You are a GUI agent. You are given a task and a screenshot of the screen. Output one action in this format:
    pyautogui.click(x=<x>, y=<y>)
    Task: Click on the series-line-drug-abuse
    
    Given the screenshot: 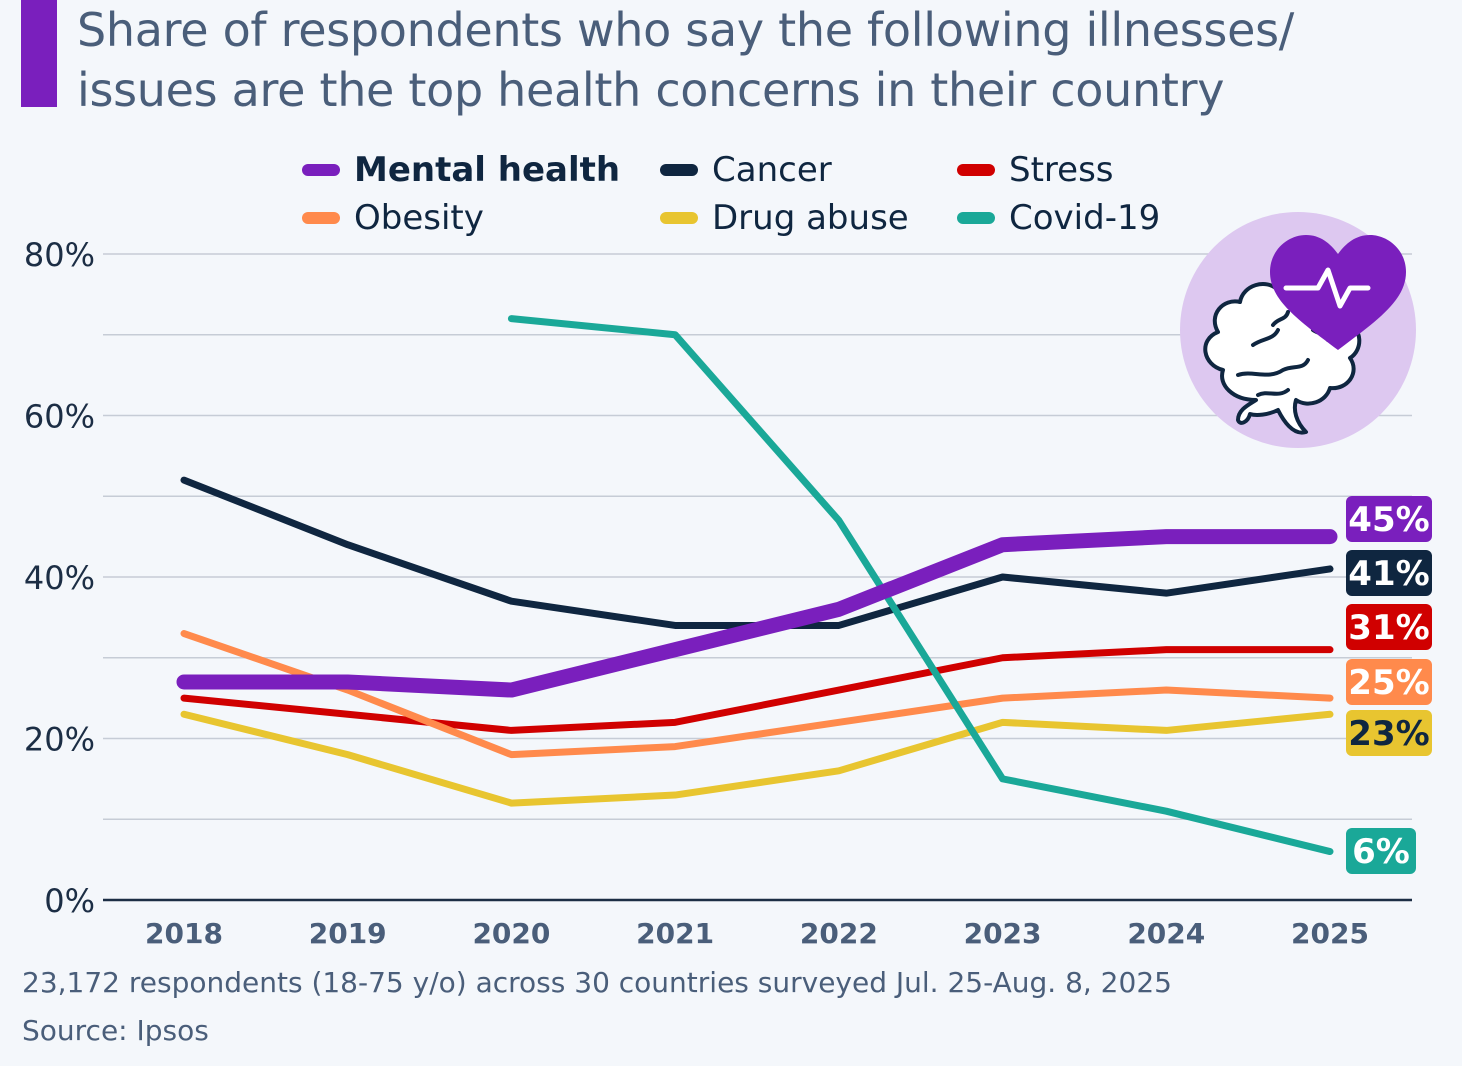 What is the action you would take?
    pyautogui.click(x=757, y=758)
    